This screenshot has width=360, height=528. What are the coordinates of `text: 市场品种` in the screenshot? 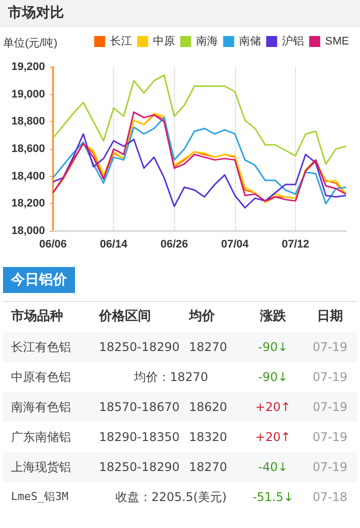 It's located at (37, 317).